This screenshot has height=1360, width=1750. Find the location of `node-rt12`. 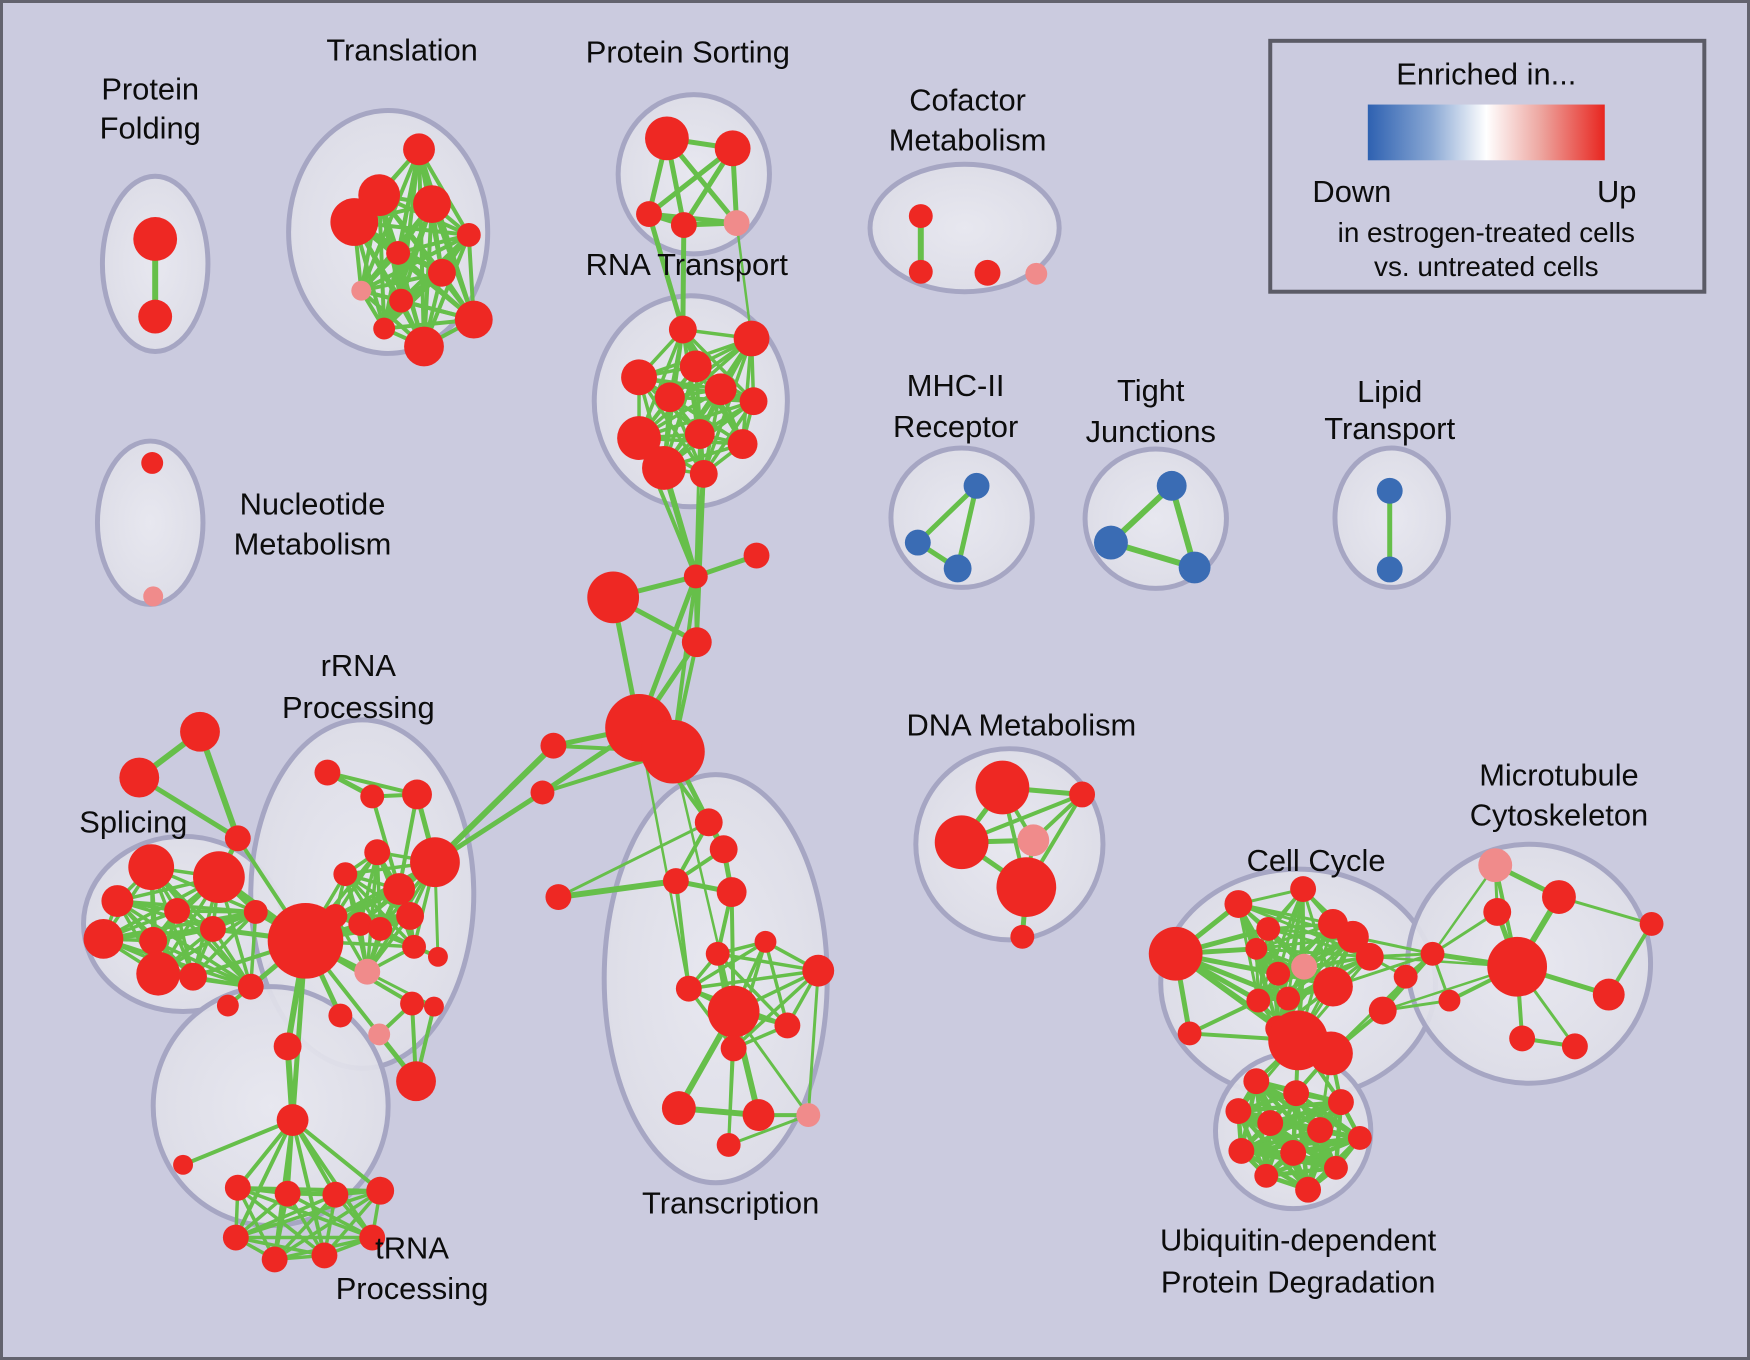

node-rt12 is located at coordinates (703, 473).